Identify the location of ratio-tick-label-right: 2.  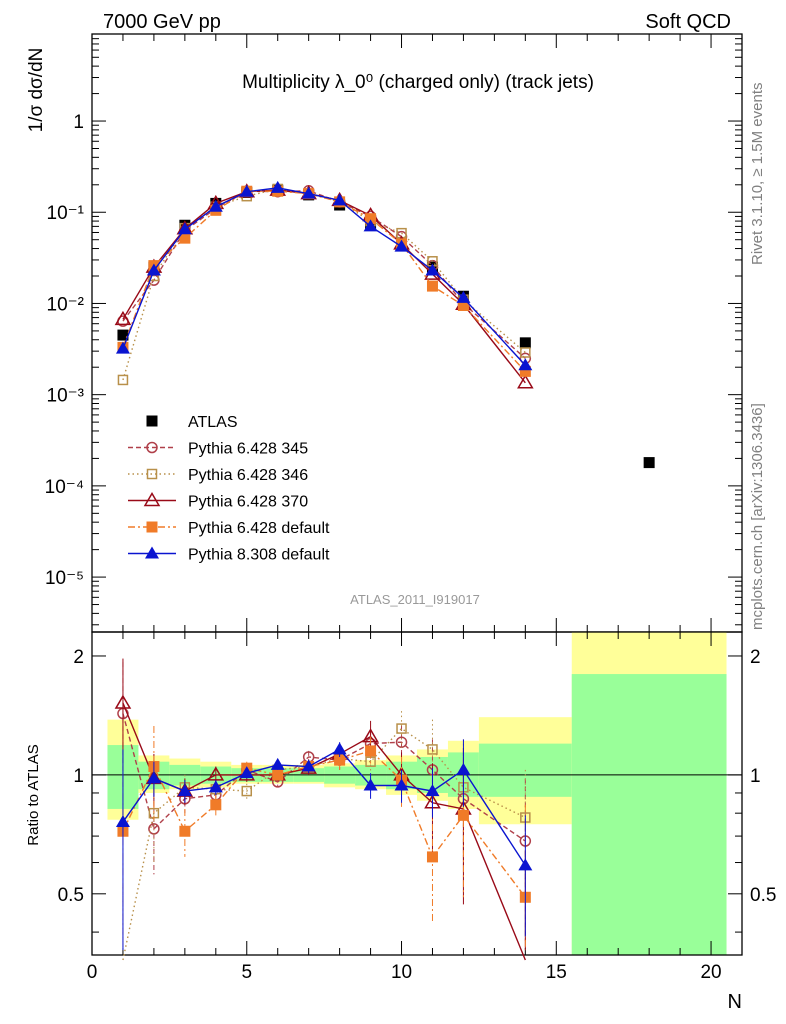
(755, 657).